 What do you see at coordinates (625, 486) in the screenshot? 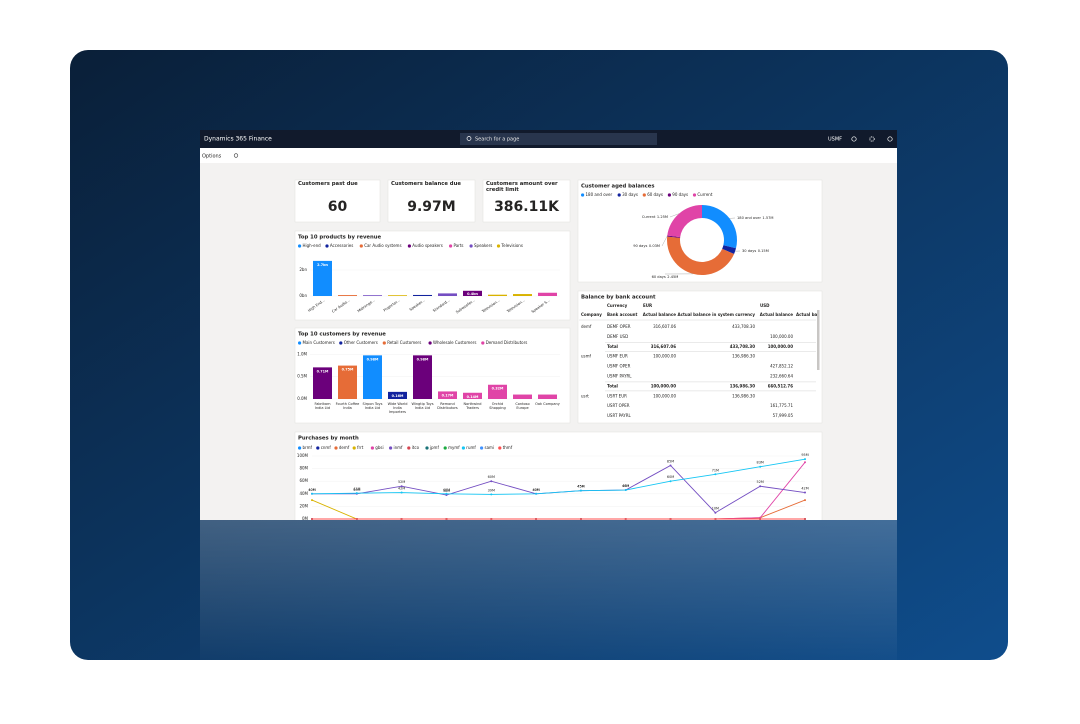
I see `point-value-label: 46M` at bounding box center [625, 486].